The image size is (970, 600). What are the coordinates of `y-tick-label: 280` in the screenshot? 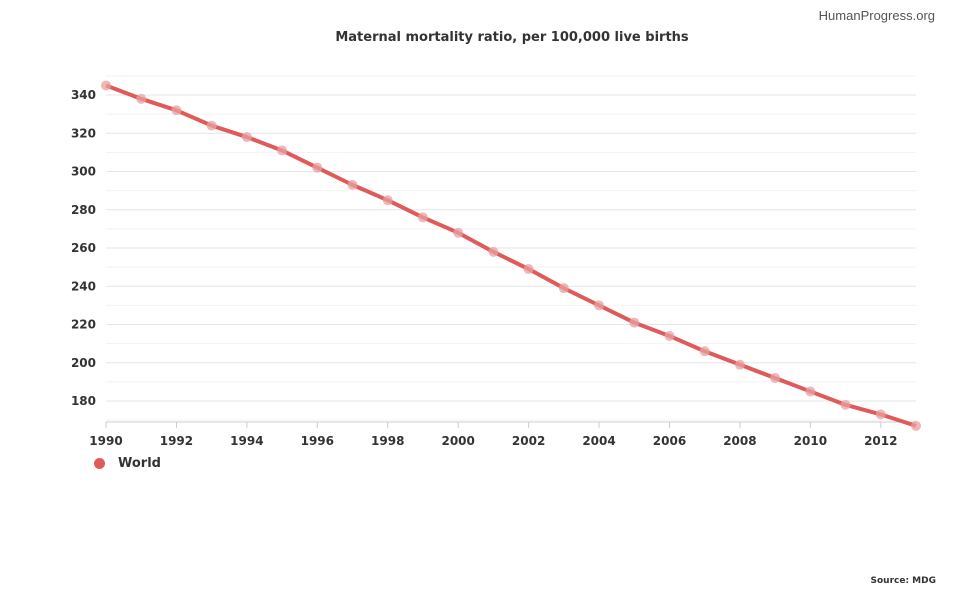 It's located at (83, 210).